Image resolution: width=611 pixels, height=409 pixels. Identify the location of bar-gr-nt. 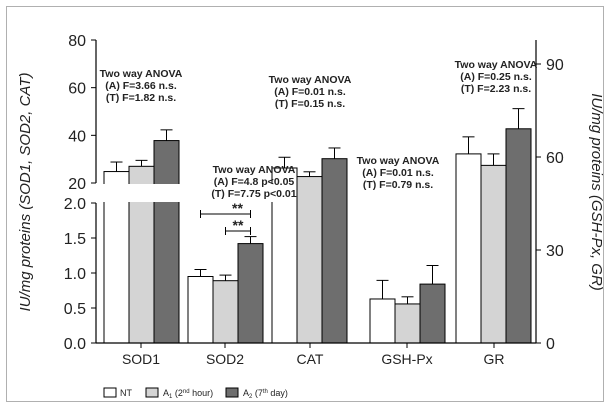
(468, 248).